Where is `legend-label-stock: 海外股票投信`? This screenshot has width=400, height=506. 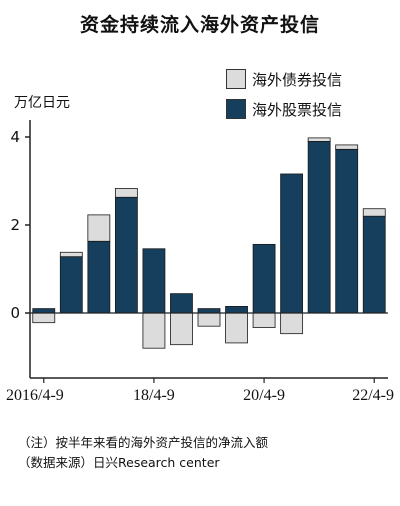 legend-label-stock: 海外股票投信 is located at coordinates (297, 109).